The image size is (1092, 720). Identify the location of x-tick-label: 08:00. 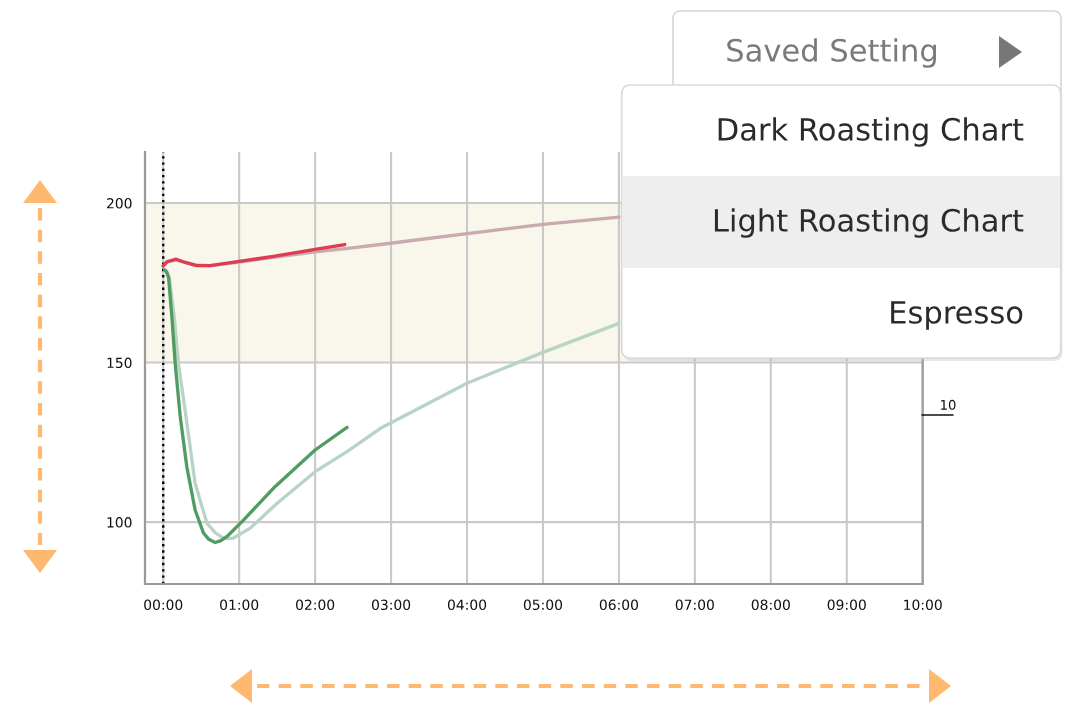
(770, 605).